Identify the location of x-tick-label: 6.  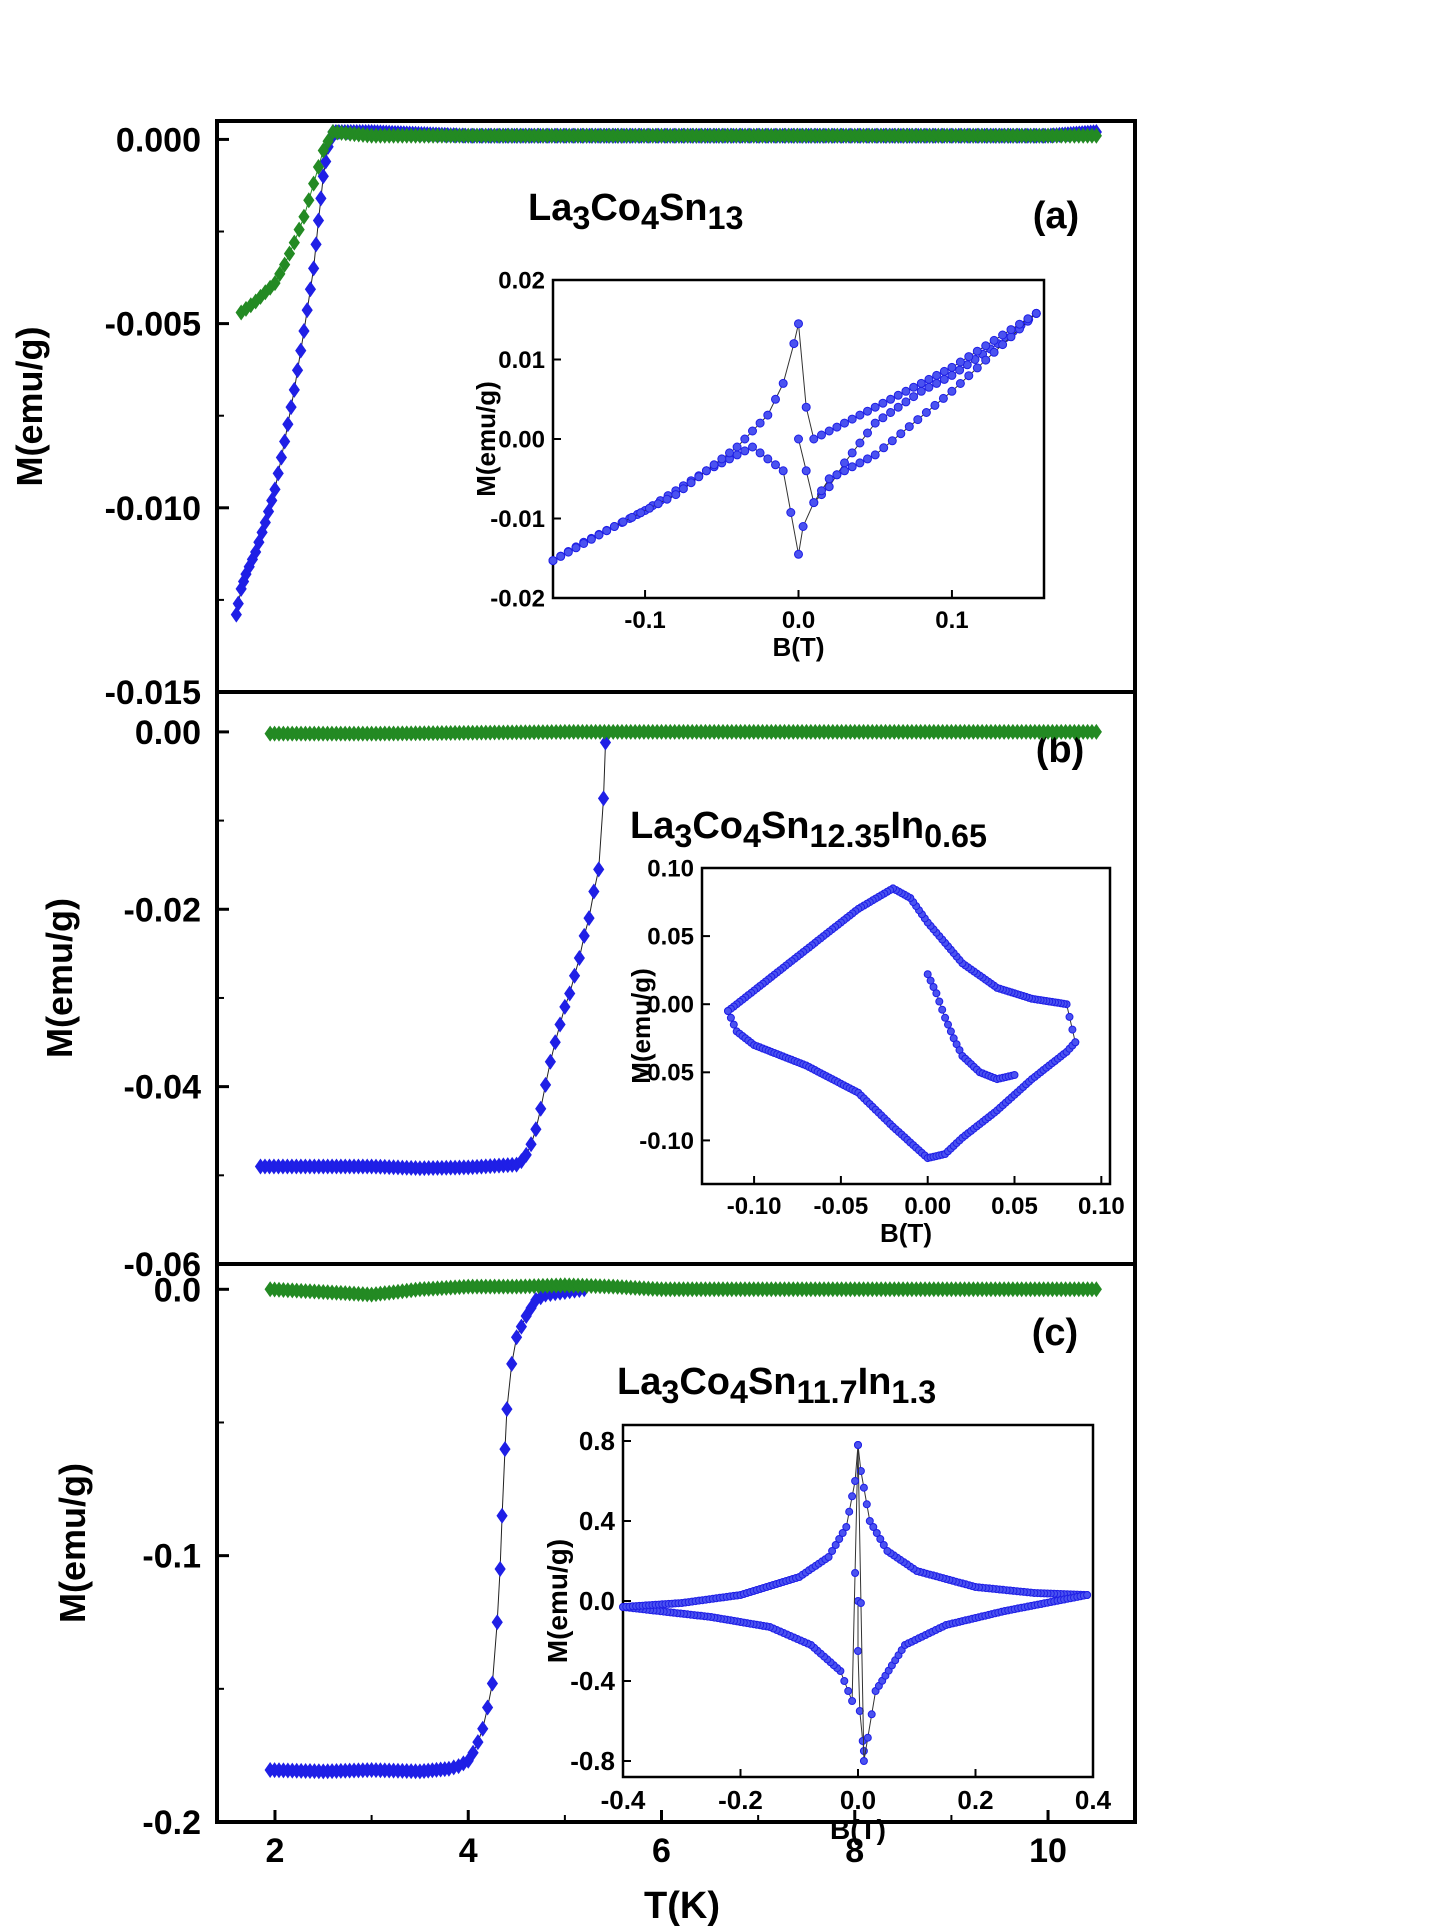
(661, 1851).